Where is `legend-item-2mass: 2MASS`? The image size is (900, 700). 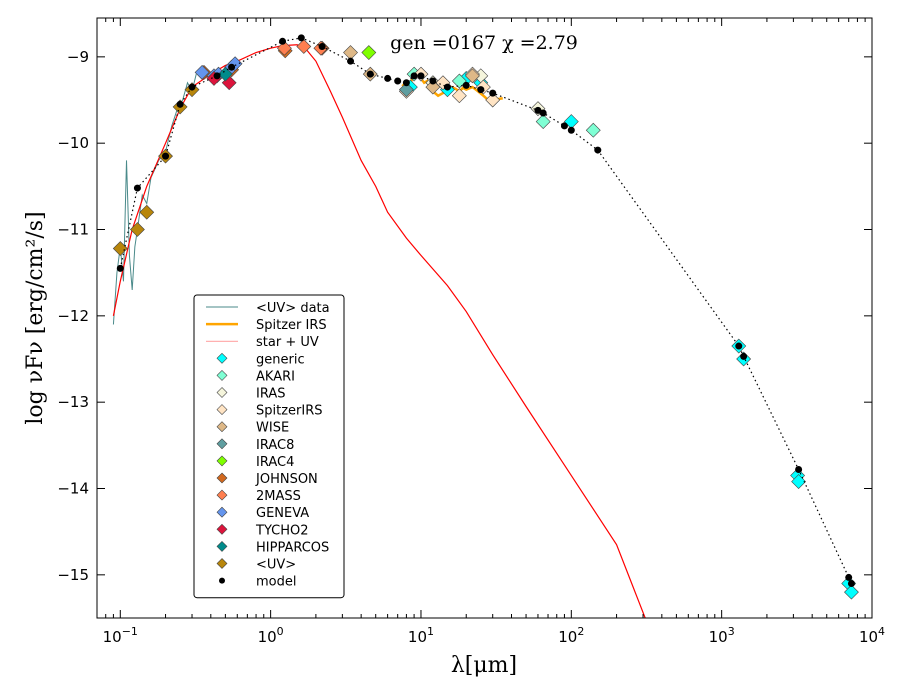
legend-item-2mass: 2MASS is located at coordinates (258, 496).